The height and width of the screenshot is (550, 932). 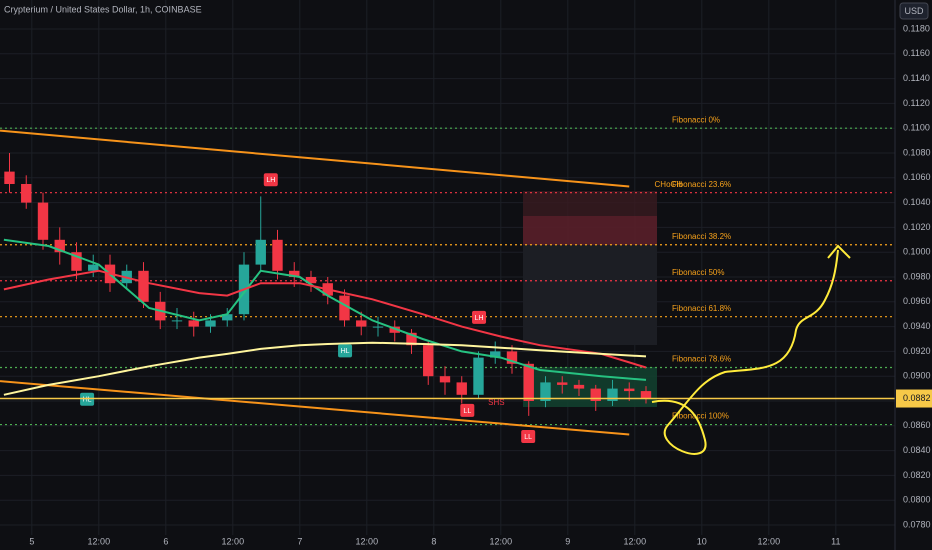 I want to click on x-tick-label: 8, so click(x=433, y=541).